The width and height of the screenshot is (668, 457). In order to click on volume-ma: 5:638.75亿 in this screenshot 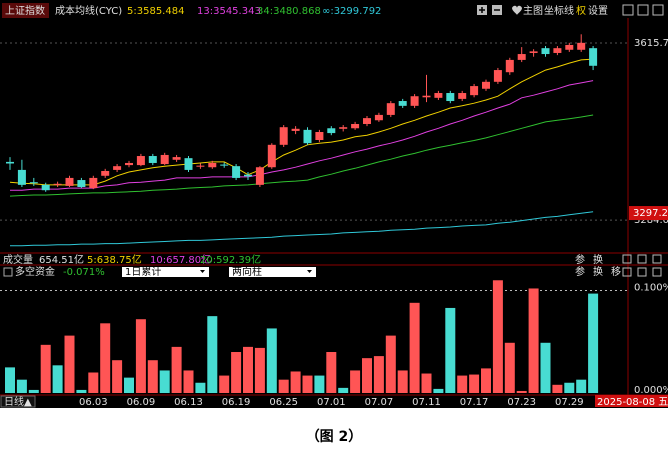, I will do `click(114, 259)`.